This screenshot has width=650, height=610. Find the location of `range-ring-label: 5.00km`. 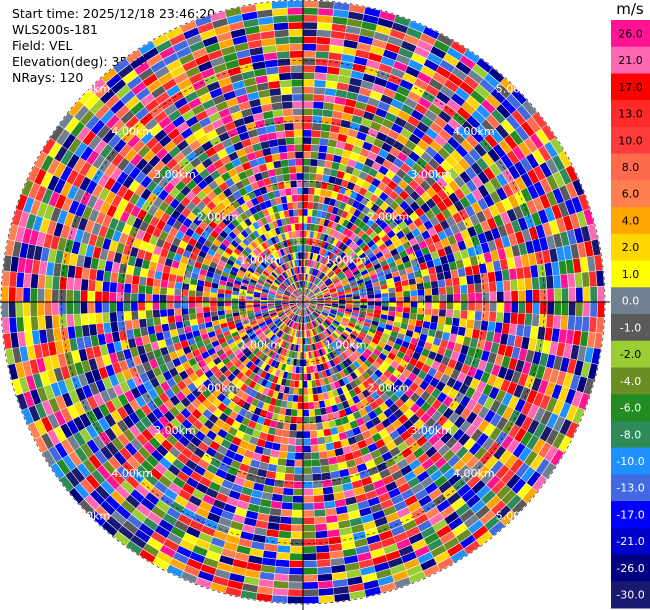

range-ring-label: 5.00km is located at coordinates (517, 516).